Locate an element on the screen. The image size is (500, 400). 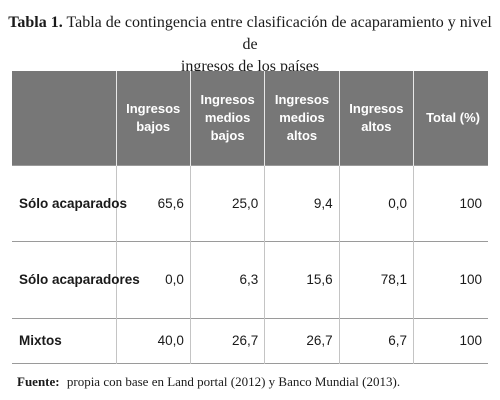
header-cell-ingresos-bajos: Ingresos bajos is located at coordinates (153, 118).